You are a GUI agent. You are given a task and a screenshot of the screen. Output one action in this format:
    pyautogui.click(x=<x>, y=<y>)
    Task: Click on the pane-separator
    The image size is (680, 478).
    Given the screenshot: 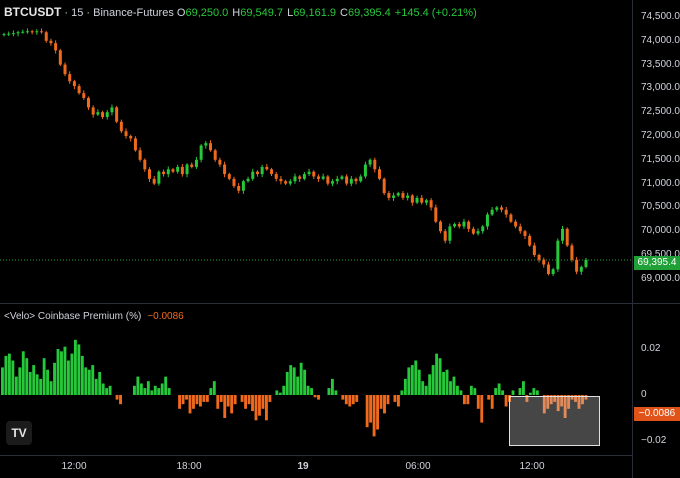 What is the action you would take?
    pyautogui.click(x=340, y=303)
    